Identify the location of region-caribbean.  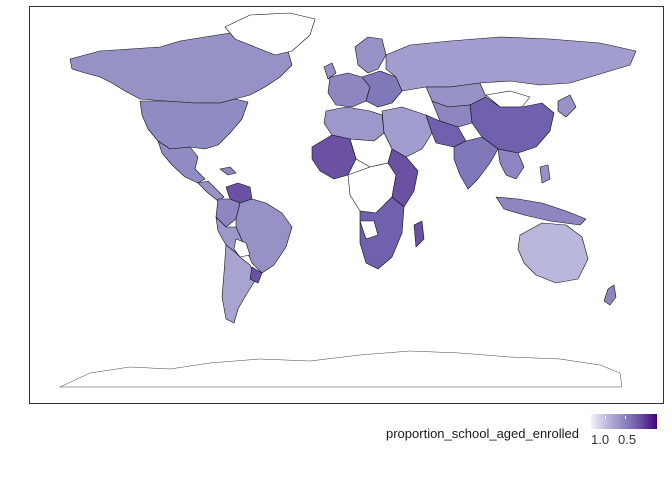
(228, 171).